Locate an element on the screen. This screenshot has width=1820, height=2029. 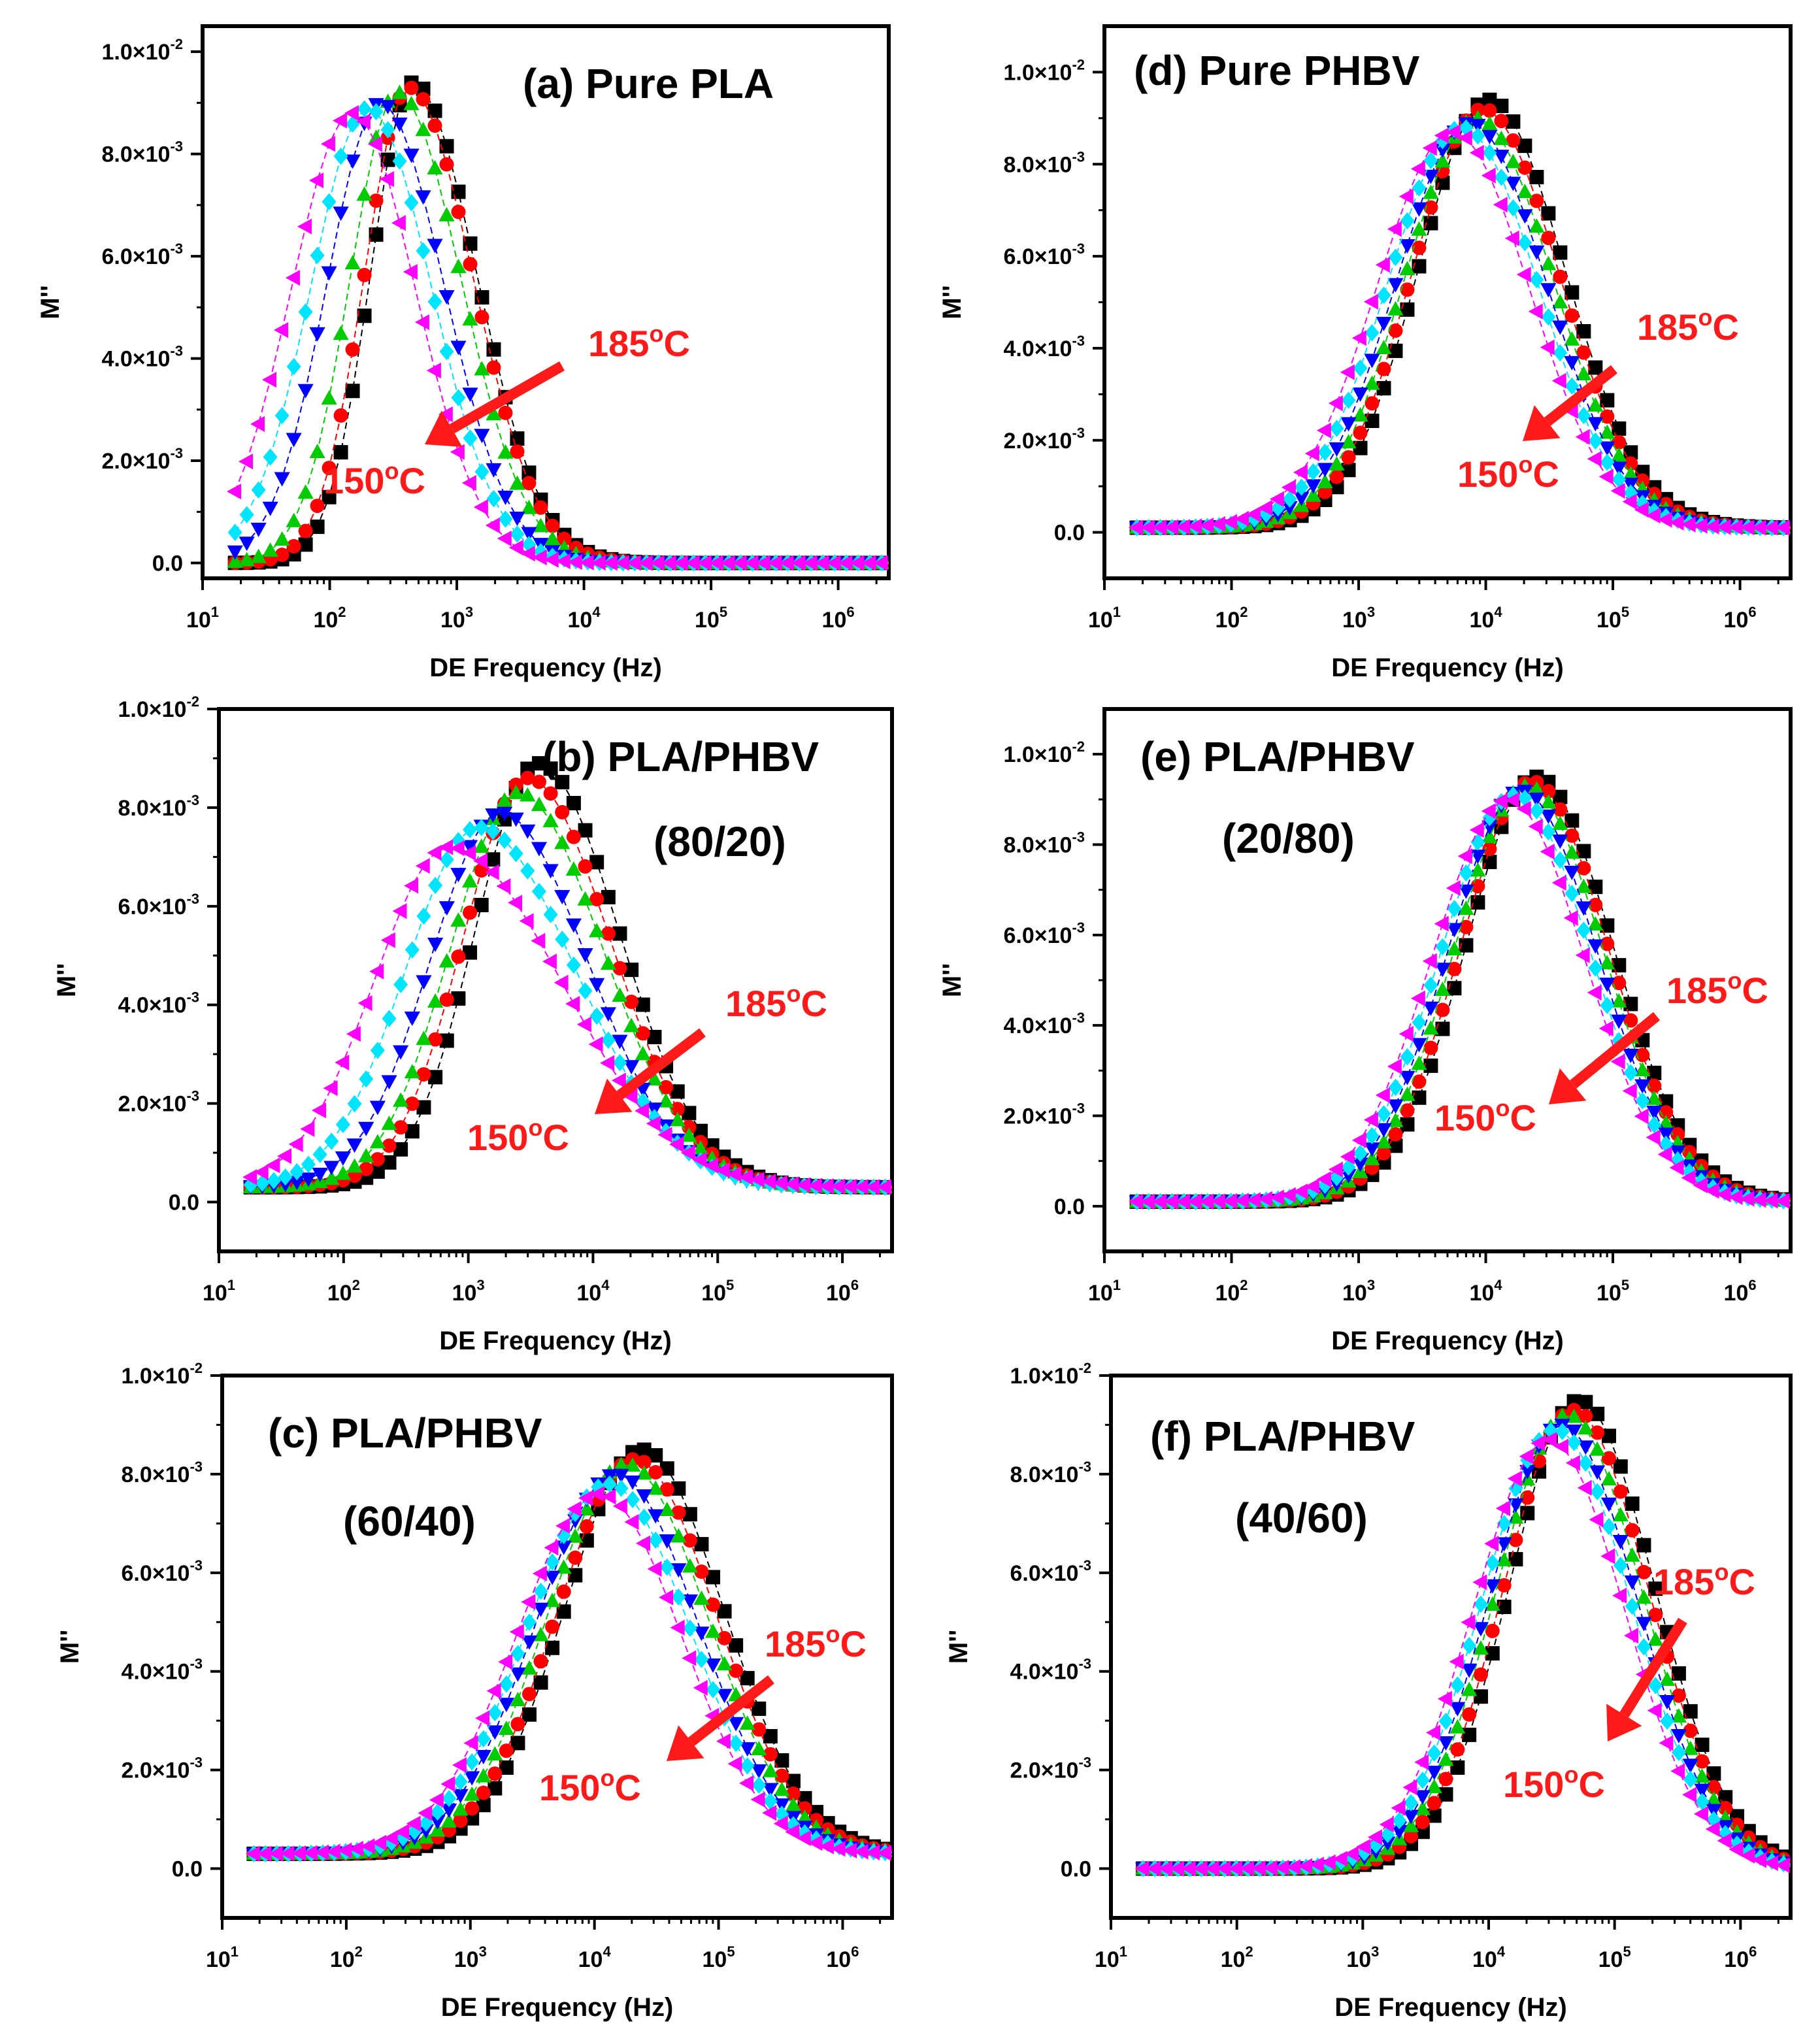
series-group is located at coordinates (1460, 314).